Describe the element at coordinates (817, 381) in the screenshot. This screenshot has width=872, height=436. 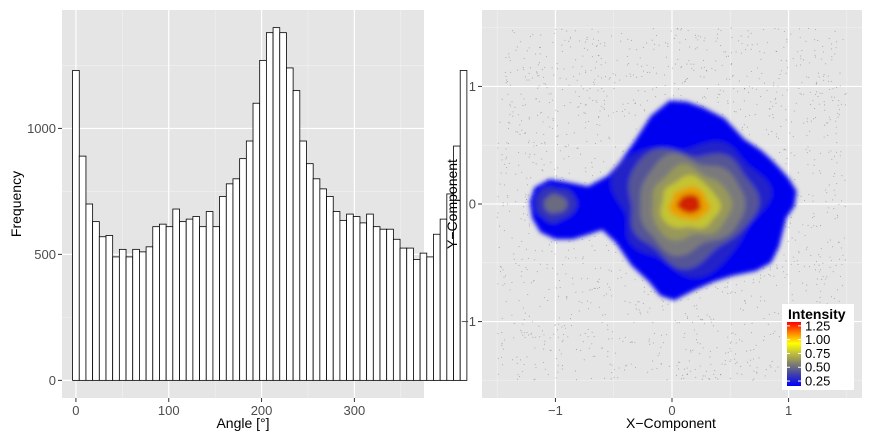
I see `legend-tick-label: 0.25` at that location.